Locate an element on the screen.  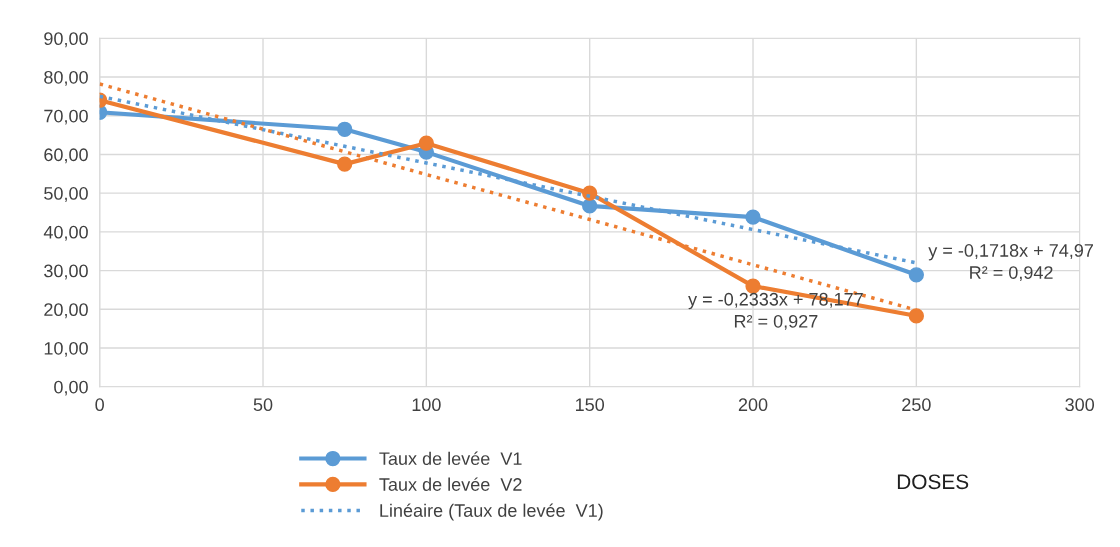
y-tick-label: 80,00 is located at coordinates (66, 78).